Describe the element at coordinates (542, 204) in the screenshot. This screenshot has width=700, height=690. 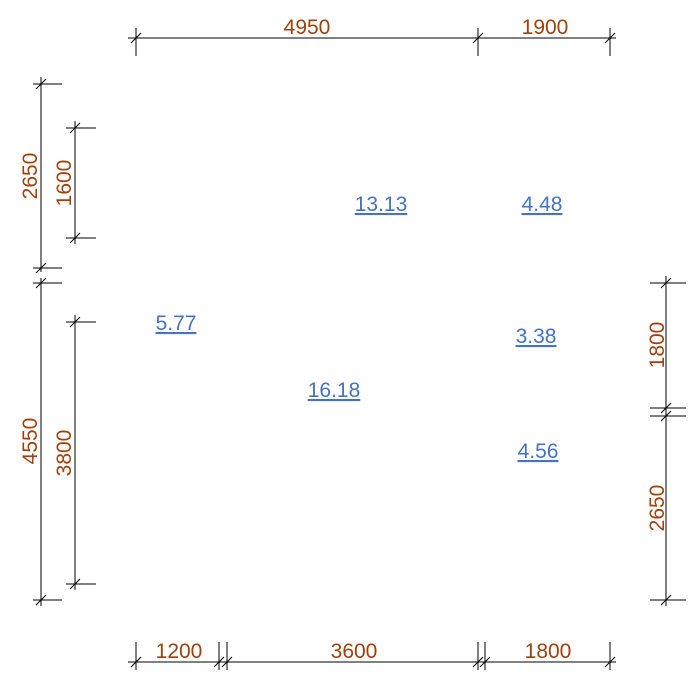
I see `room-area-label: 4.48` at that location.